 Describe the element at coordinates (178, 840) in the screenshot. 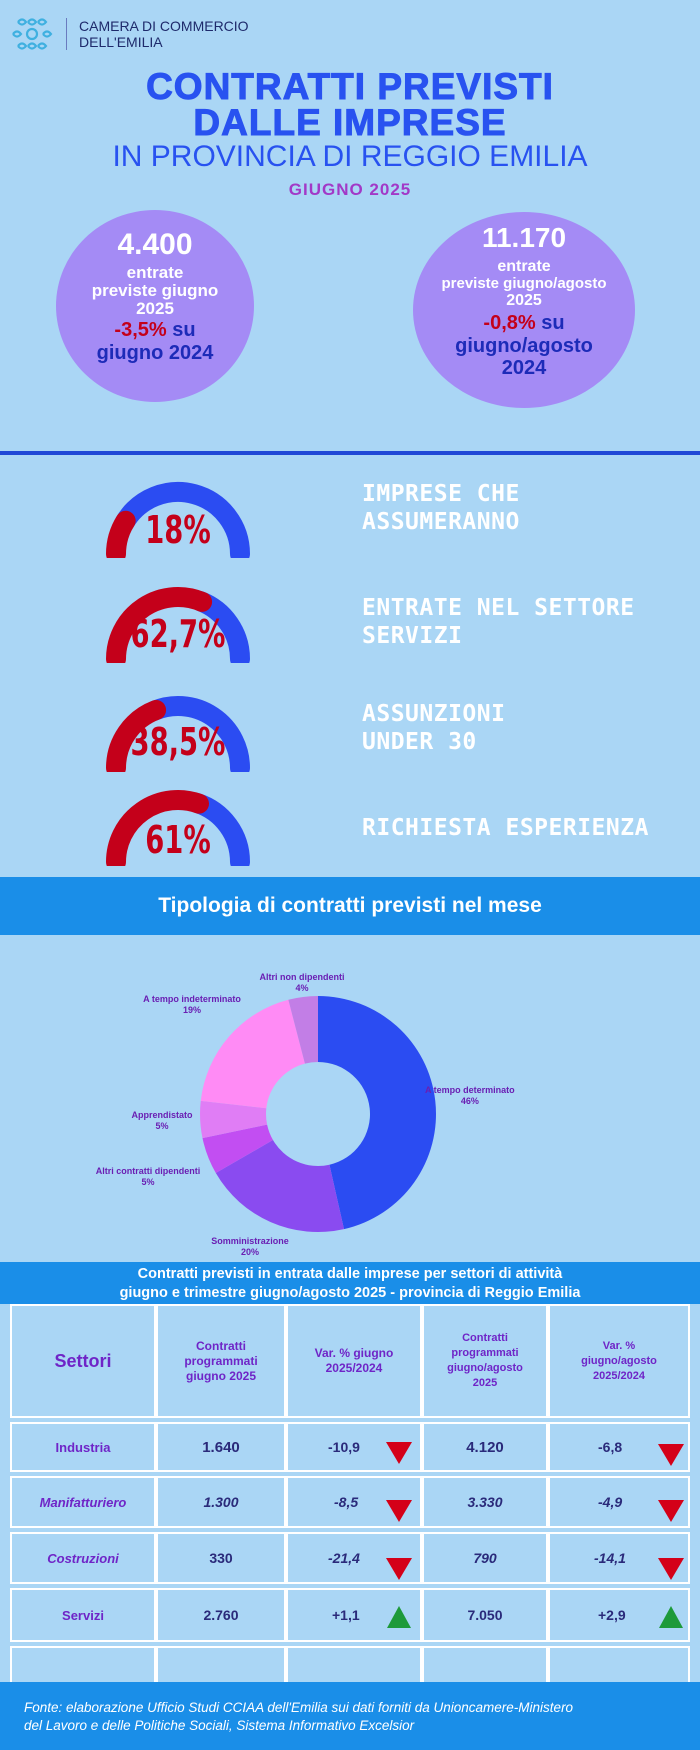

I see `gauge-3-value: 61%` at that location.